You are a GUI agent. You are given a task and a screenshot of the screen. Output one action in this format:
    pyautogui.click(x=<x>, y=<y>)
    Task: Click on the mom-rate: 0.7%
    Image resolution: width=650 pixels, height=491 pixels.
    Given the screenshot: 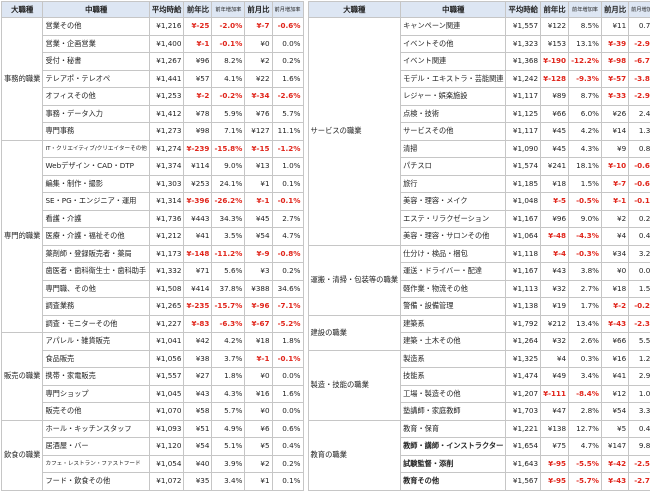 What is the action you would take?
    pyautogui.click(x=639, y=27)
    